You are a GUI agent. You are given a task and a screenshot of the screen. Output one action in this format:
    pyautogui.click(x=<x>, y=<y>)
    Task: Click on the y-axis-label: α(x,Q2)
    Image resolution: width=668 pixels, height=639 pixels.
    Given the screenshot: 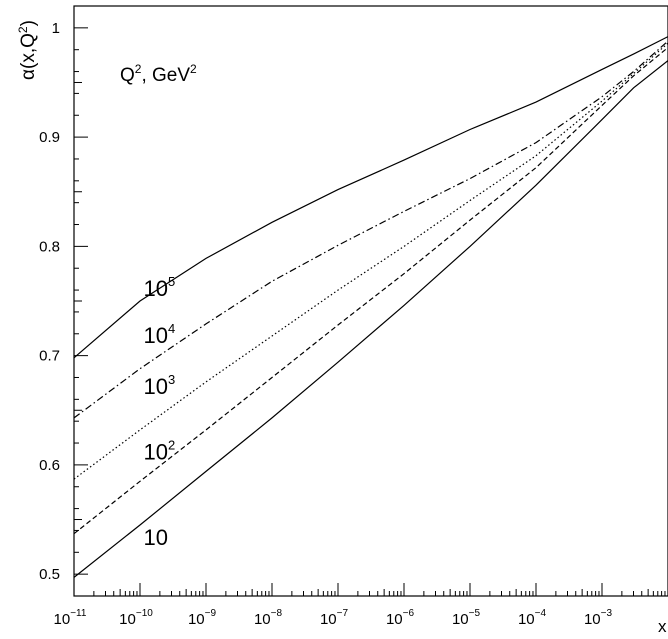 What is the action you would take?
    pyautogui.click(x=27, y=50)
    